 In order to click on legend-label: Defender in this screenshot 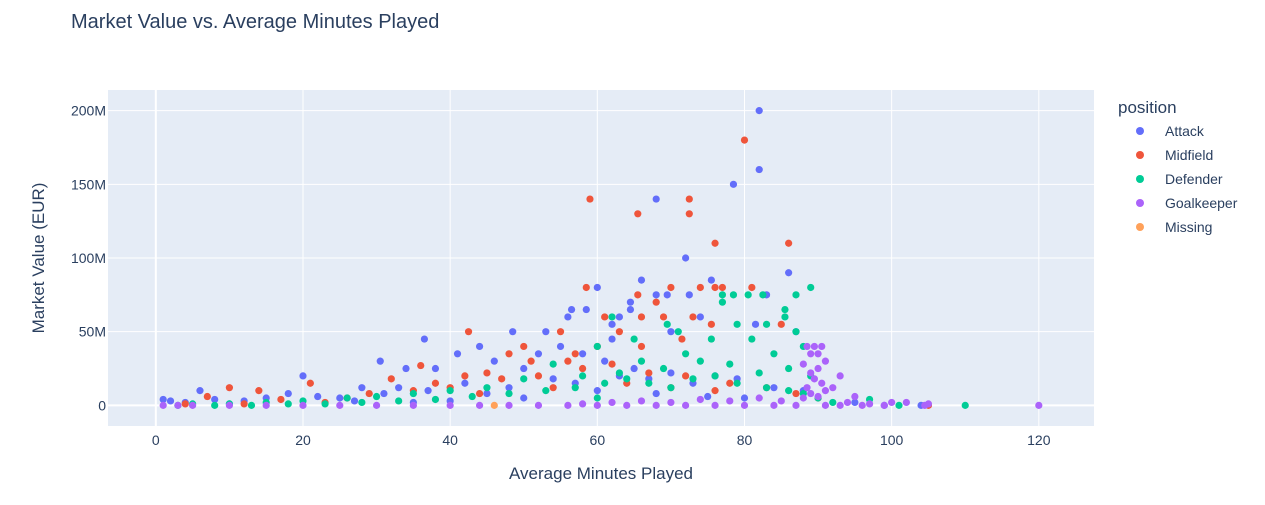, I will do `click(1194, 179)`.